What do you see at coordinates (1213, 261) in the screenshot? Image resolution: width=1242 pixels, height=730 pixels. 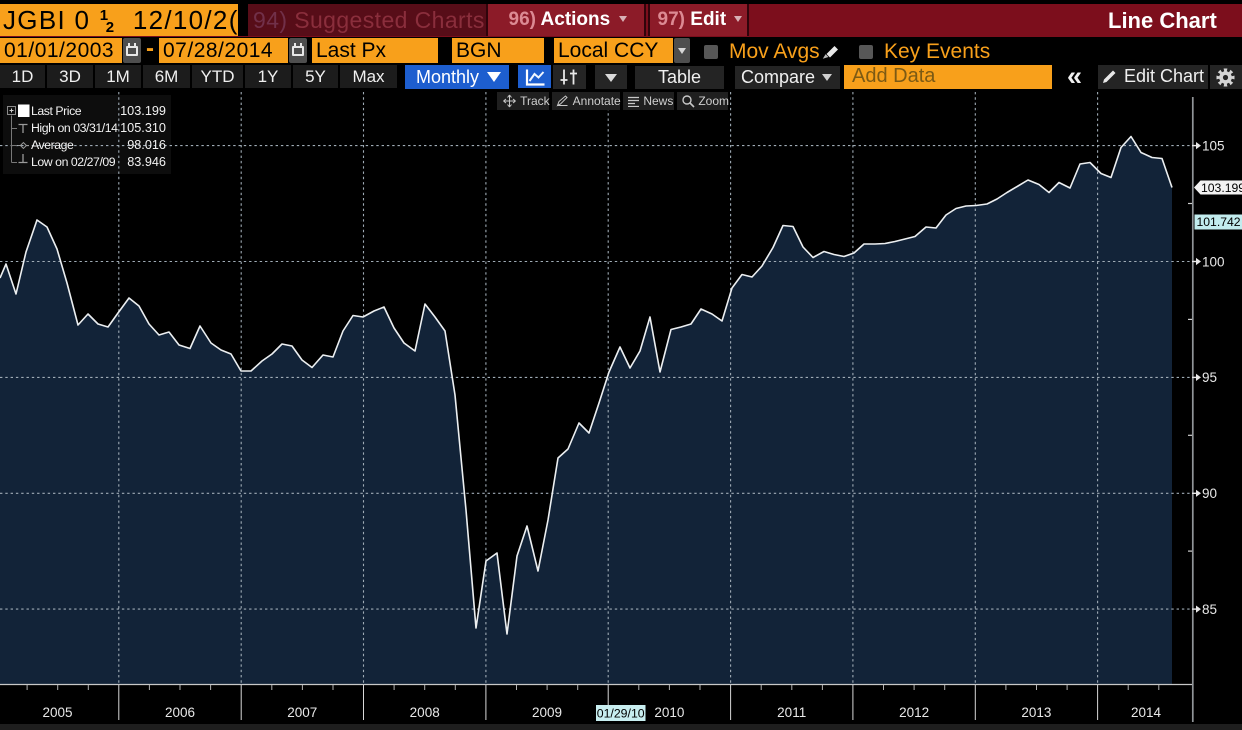 I see `svg-text: 100` at bounding box center [1213, 261].